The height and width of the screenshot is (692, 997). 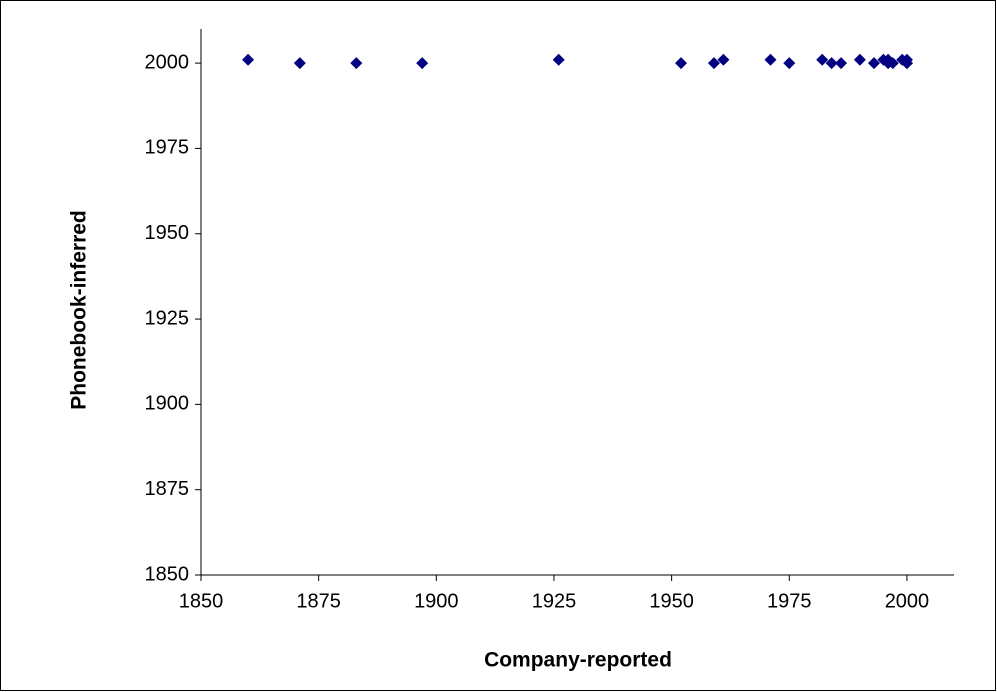 What do you see at coordinates (554, 601) in the screenshot?
I see `x-tick-label: 1925` at bounding box center [554, 601].